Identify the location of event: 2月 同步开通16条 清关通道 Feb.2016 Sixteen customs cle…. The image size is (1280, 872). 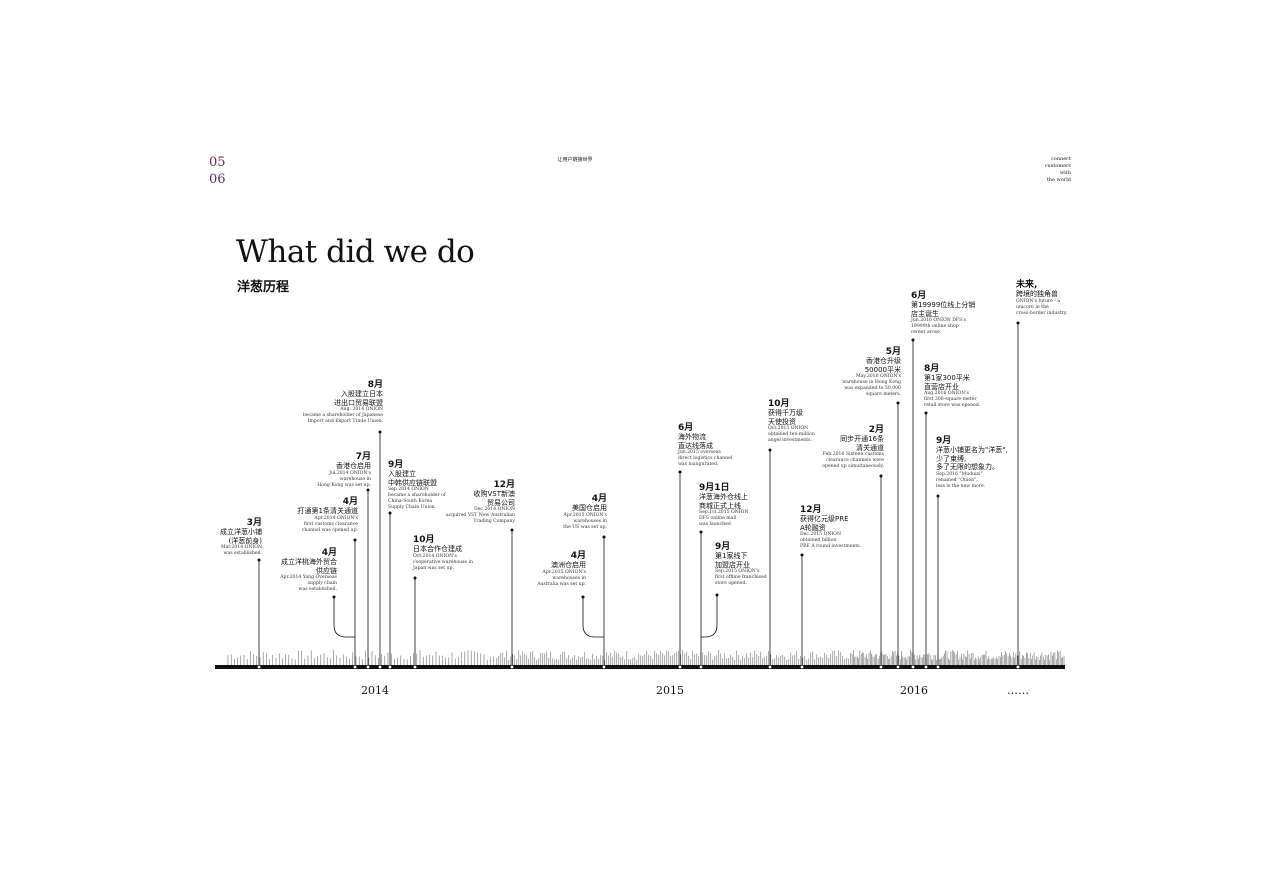
(853, 447).